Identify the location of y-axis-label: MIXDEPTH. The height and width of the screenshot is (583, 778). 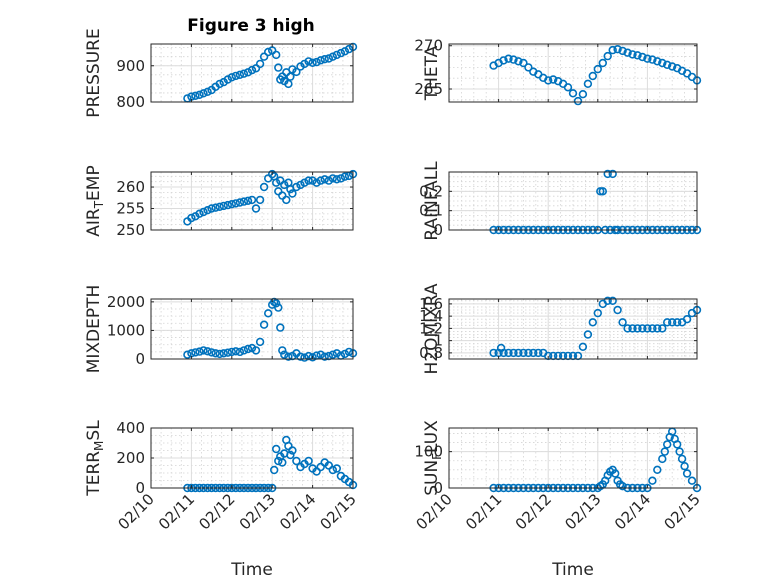
(94, 329).